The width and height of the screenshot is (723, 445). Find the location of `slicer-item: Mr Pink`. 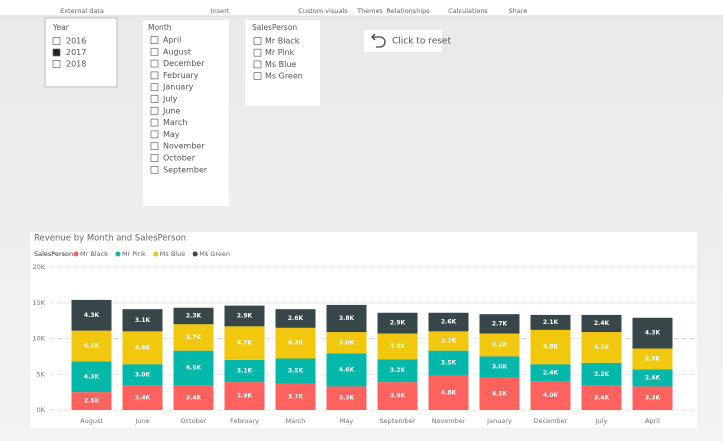

slicer-item: Mr Pink is located at coordinates (280, 52).